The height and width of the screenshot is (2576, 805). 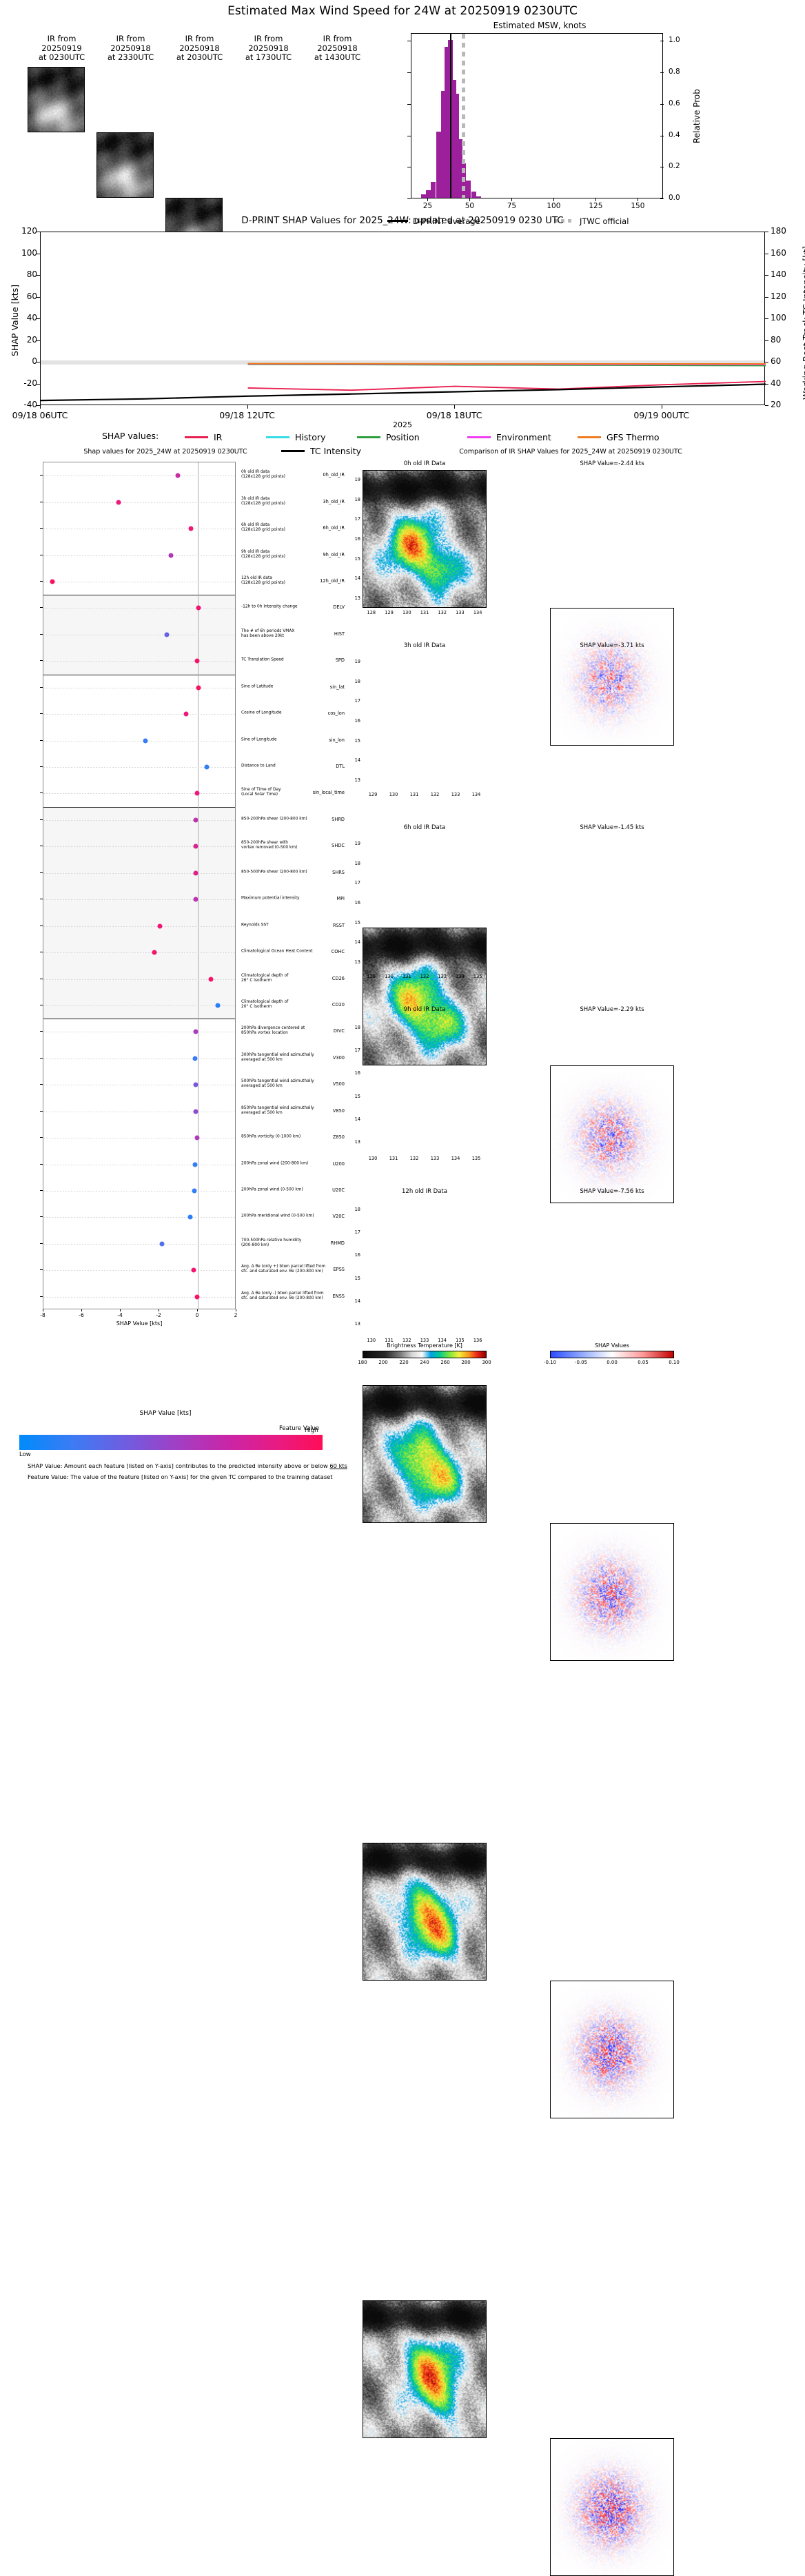 I want to click on colorbar-high-label: High, so click(x=311, y=1430).